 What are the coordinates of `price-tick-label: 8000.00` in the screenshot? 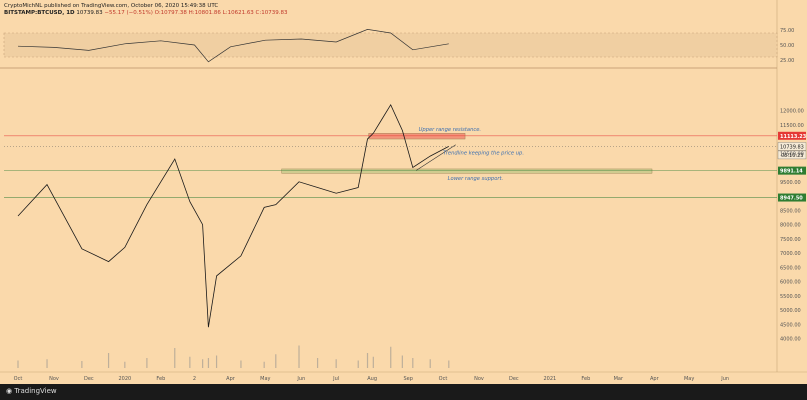 It's located at (790, 226).